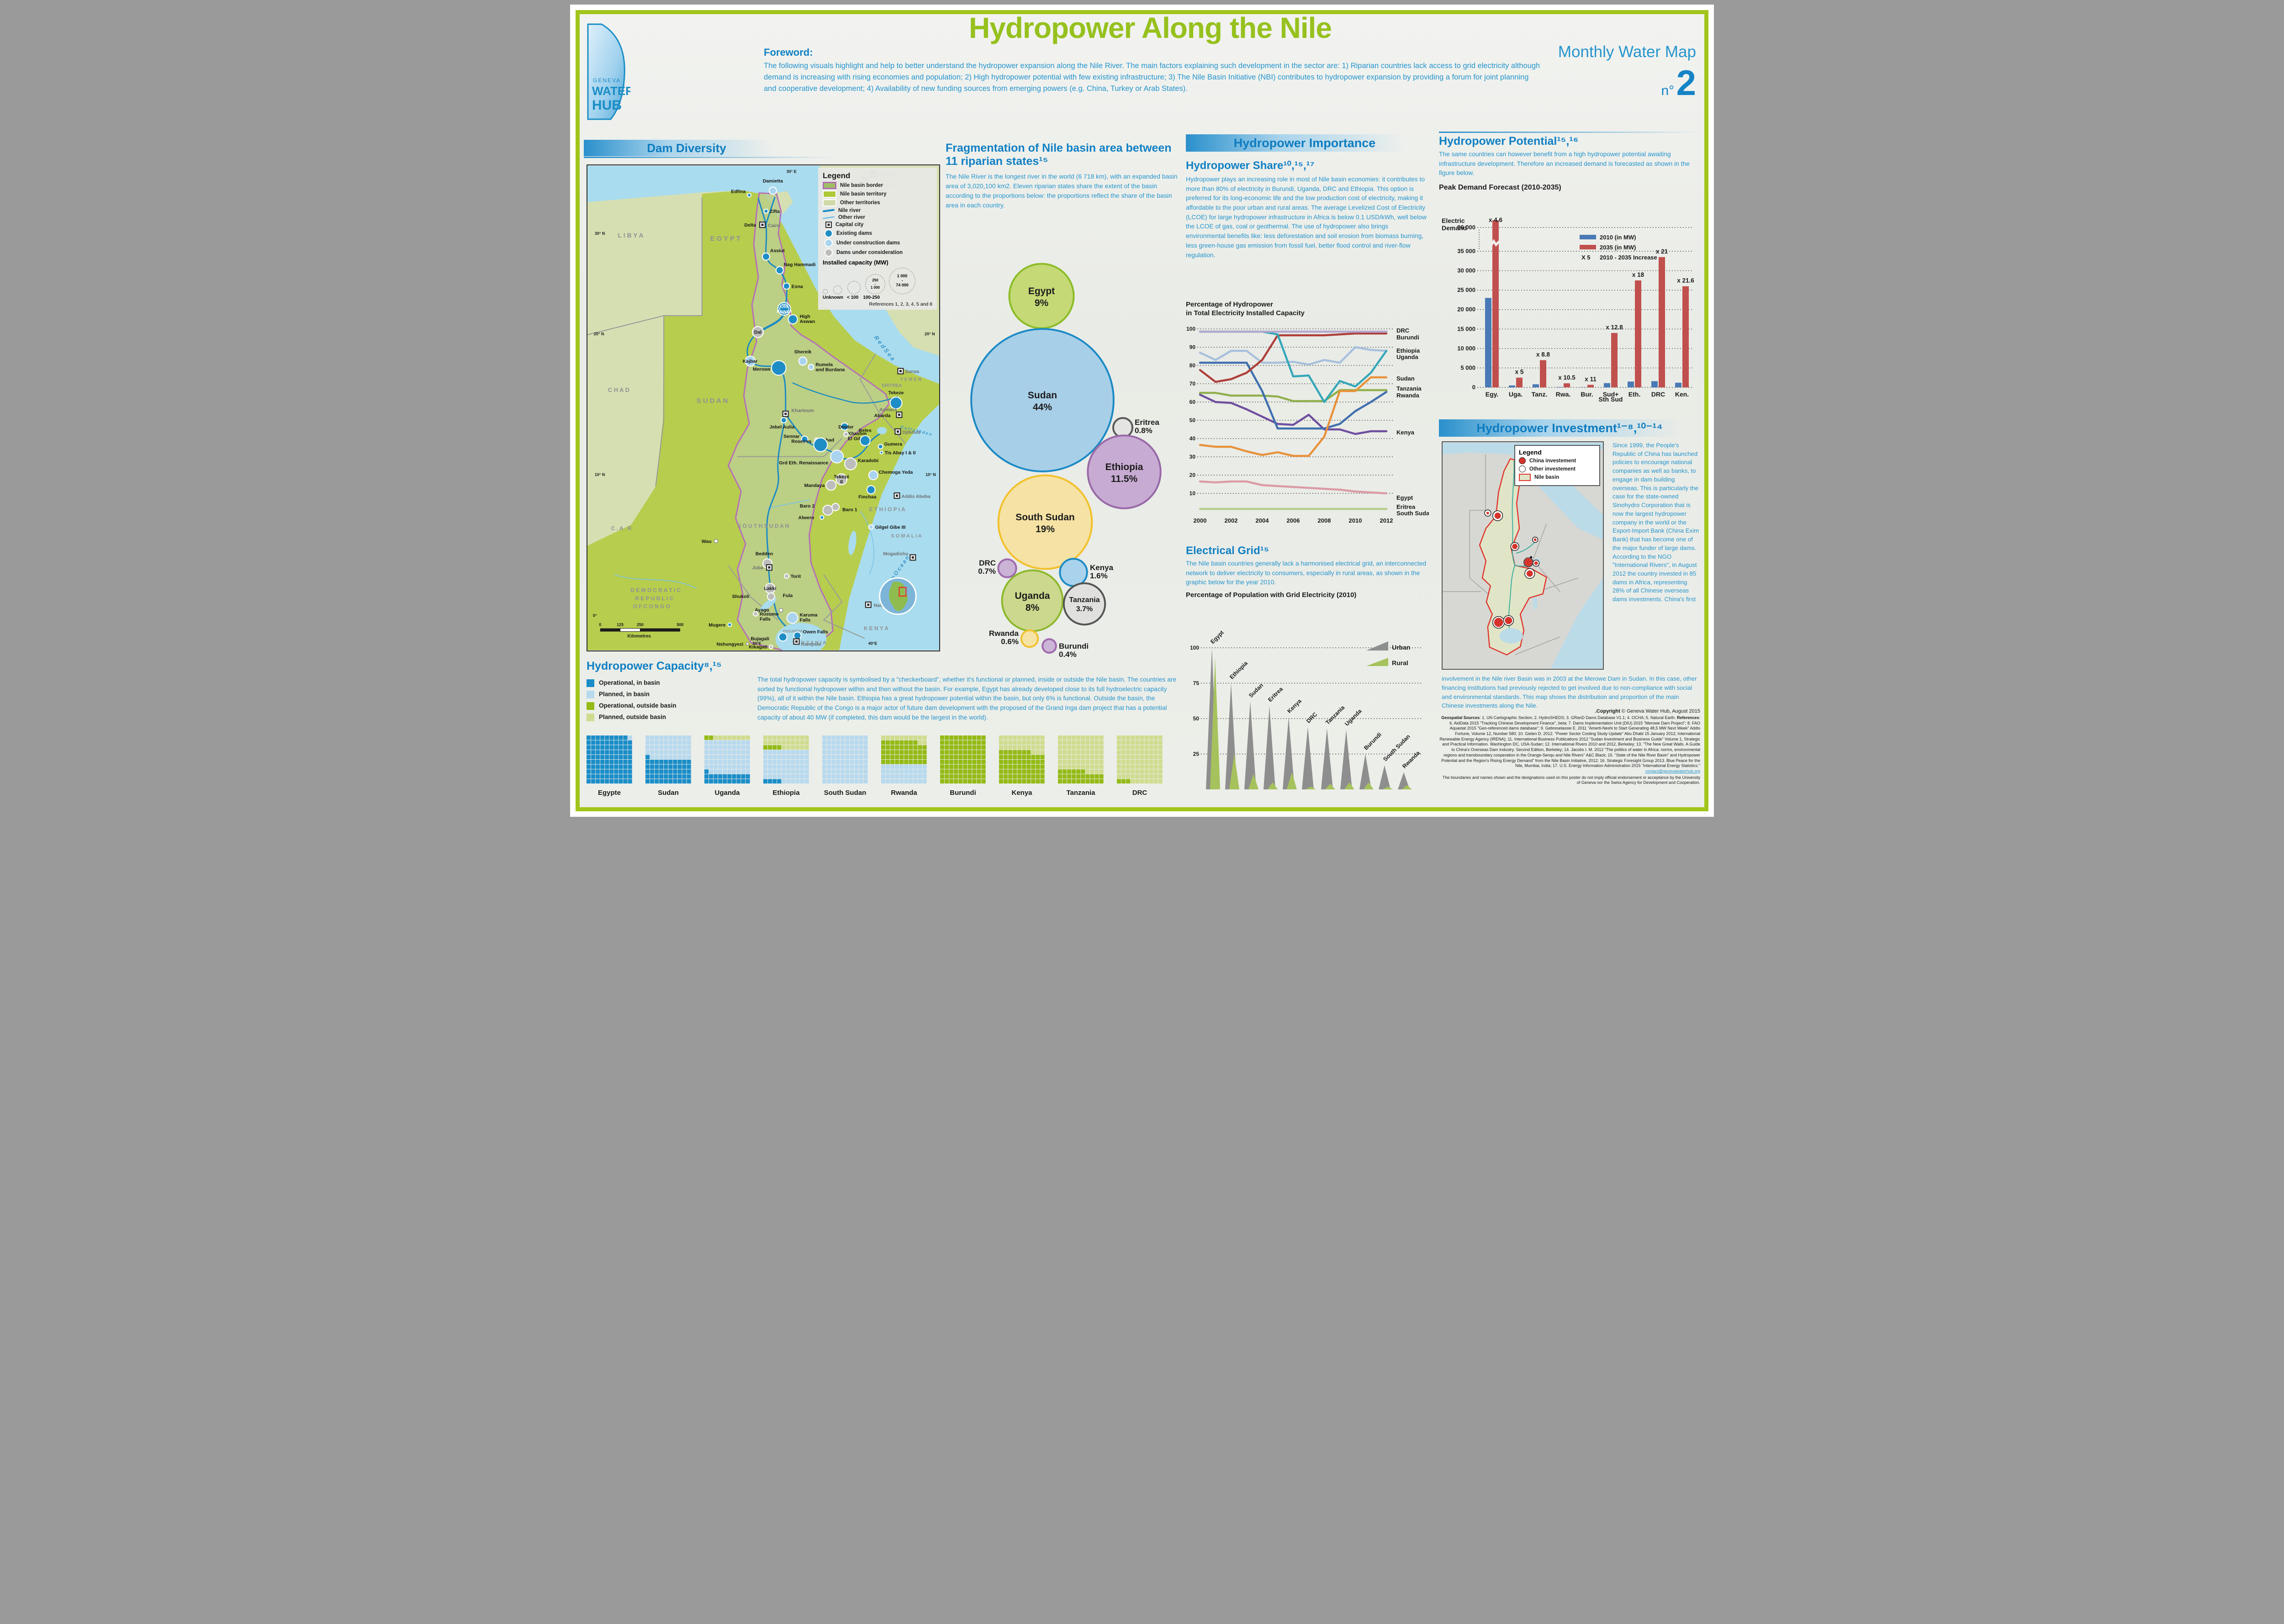 The image size is (2284, 1624). Describe the element at coordinates (621, 528) in the screenshot. I see `country-label: C . A . R` at that location.